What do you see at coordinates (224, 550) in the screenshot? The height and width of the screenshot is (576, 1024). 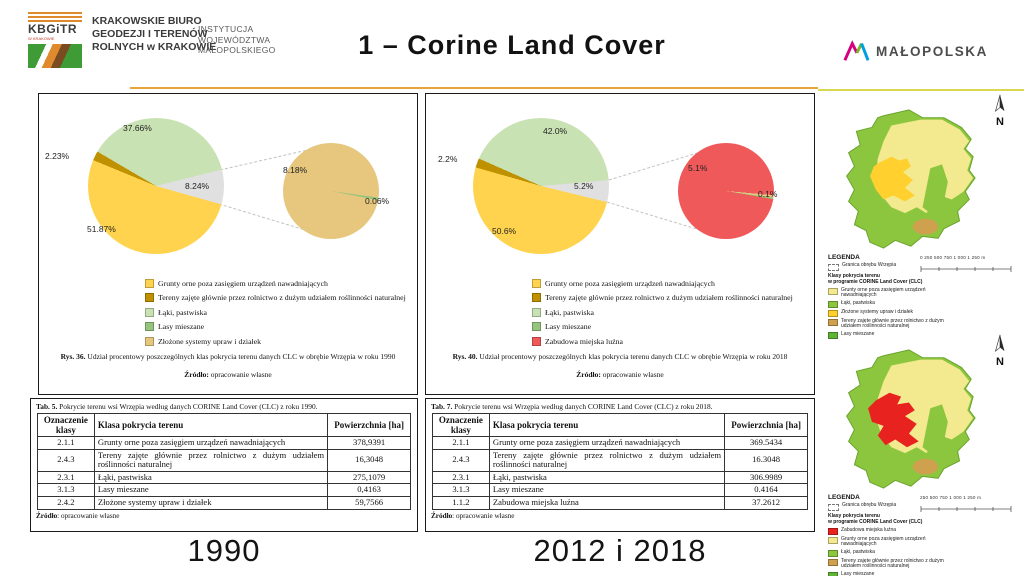 I see `year-label-1990: 1990` at bounding box center [224, 550].